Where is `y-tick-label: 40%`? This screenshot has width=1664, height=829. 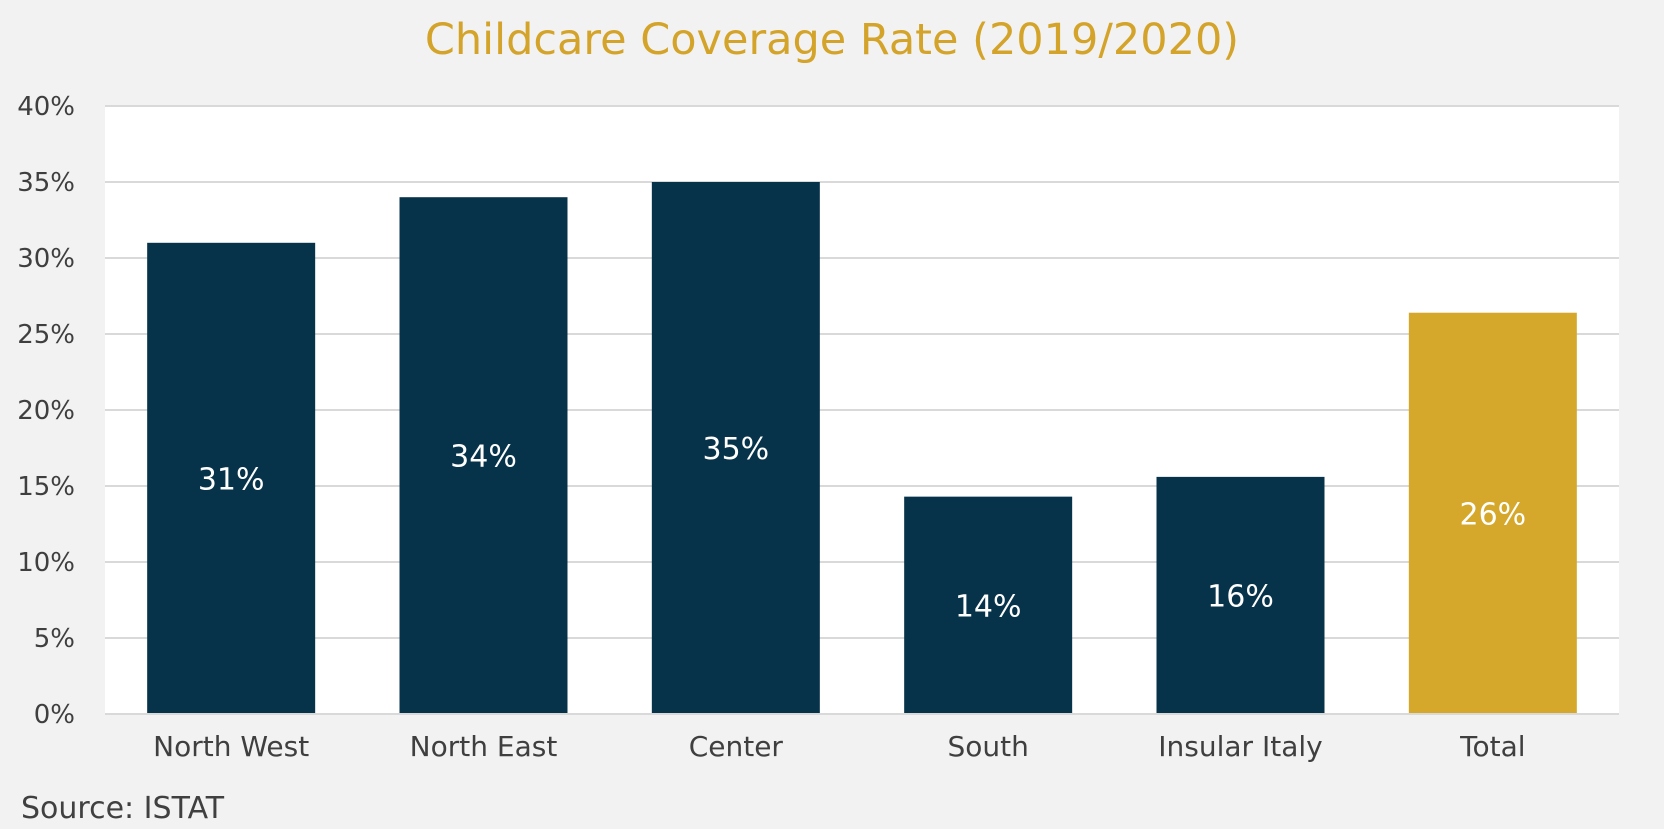 y-tick-label: 40% is located at coordinates (46, 107).